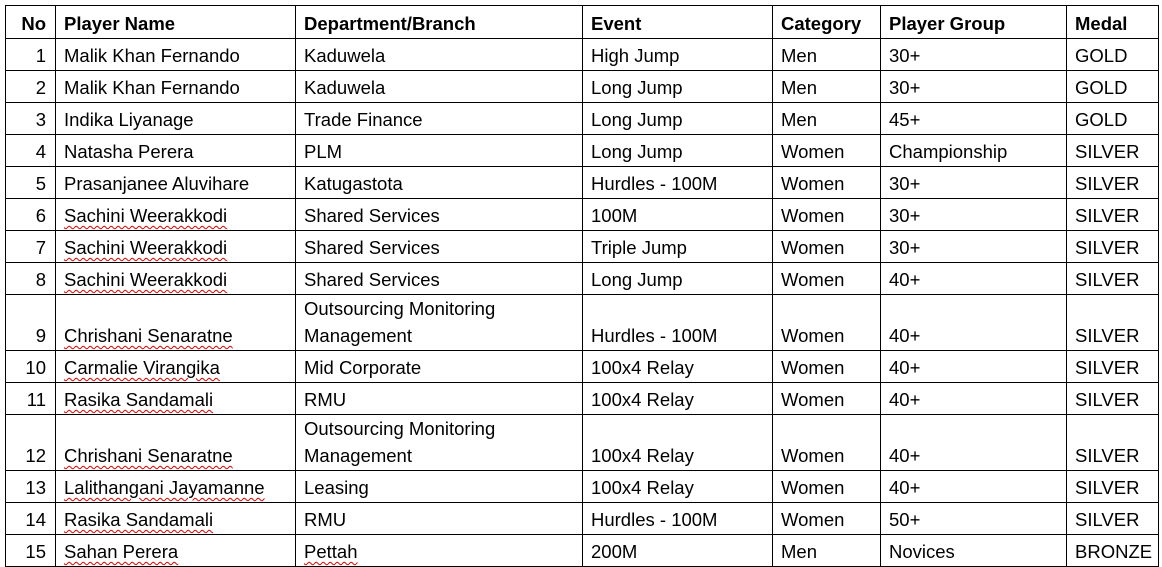 Image resolution: width=1162 pixels, height=567 pixels. I want to click on cell-no: 11, so click(30, 398).